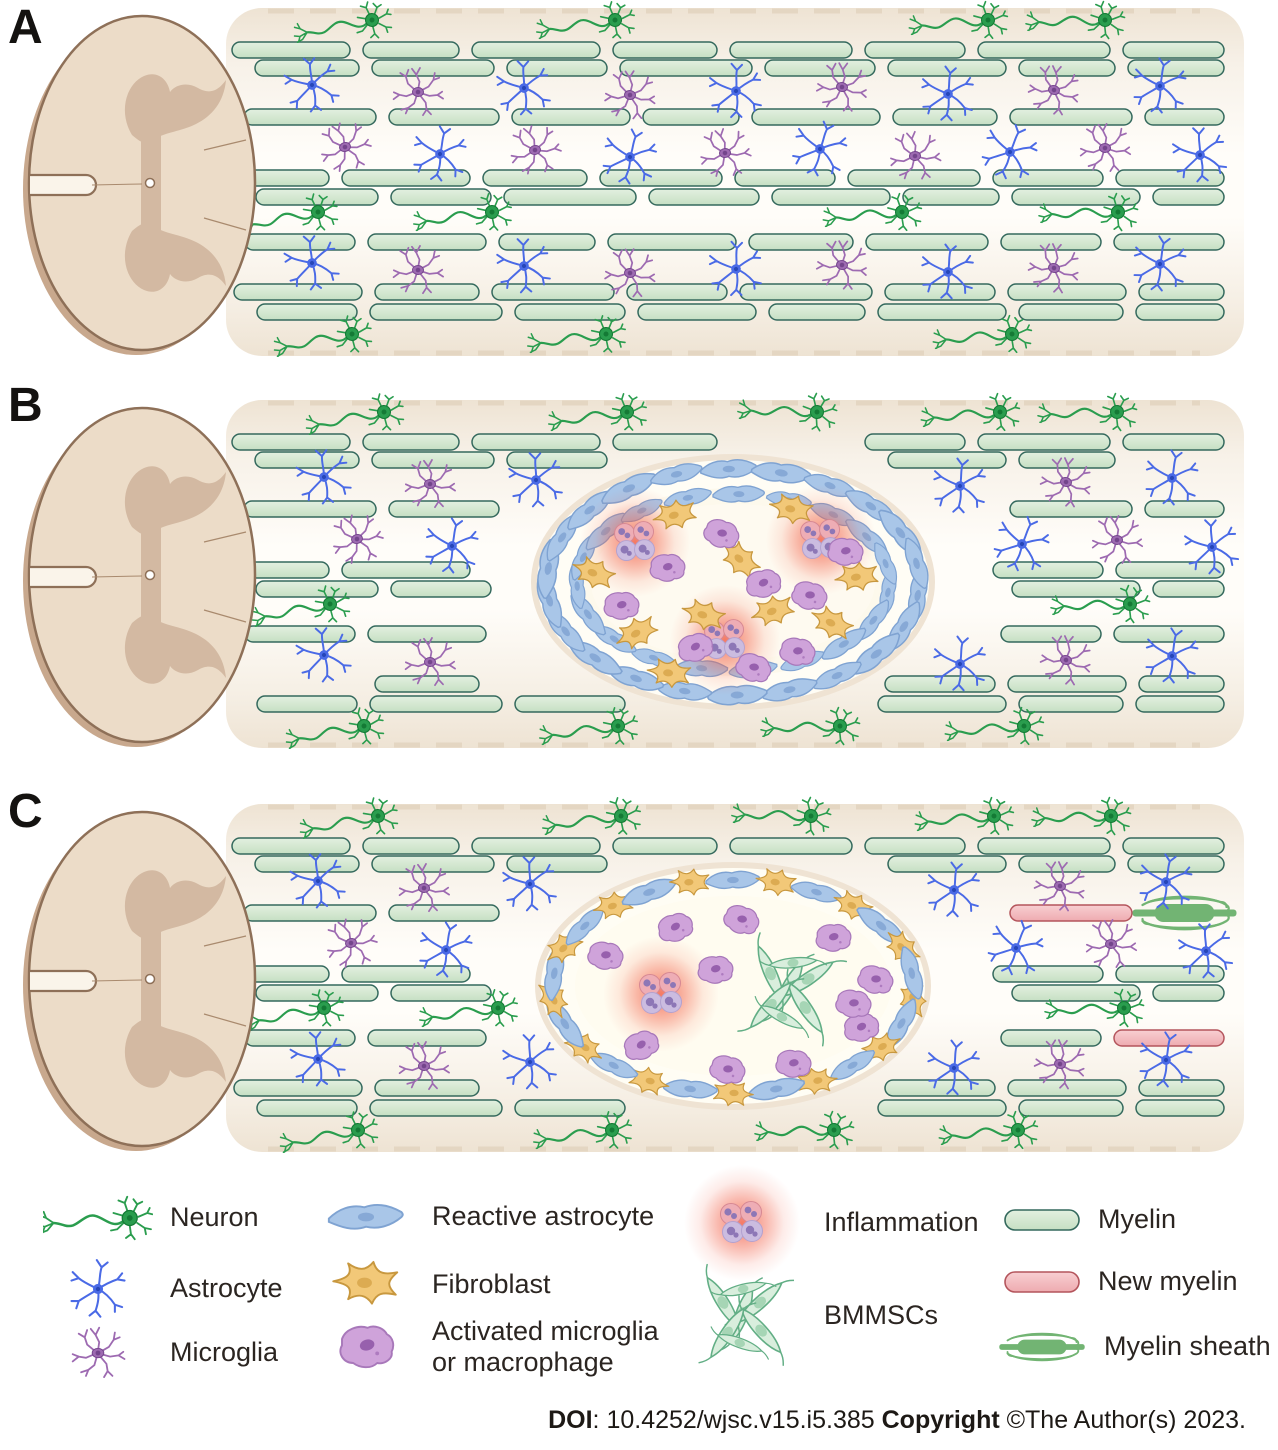 This screenshot has height=1450, width=1278. Describe the element at coordinates (570, 1420) in the screenshot. I see `doi-label: DOI` at that location.